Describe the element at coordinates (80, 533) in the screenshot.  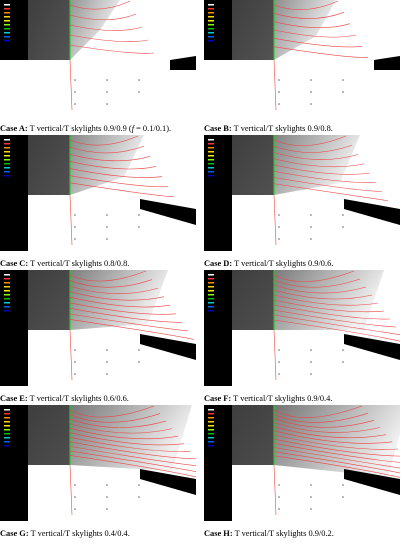
I see `caption-text: T vertical/T skylights 0.4/0.4.` at that location.